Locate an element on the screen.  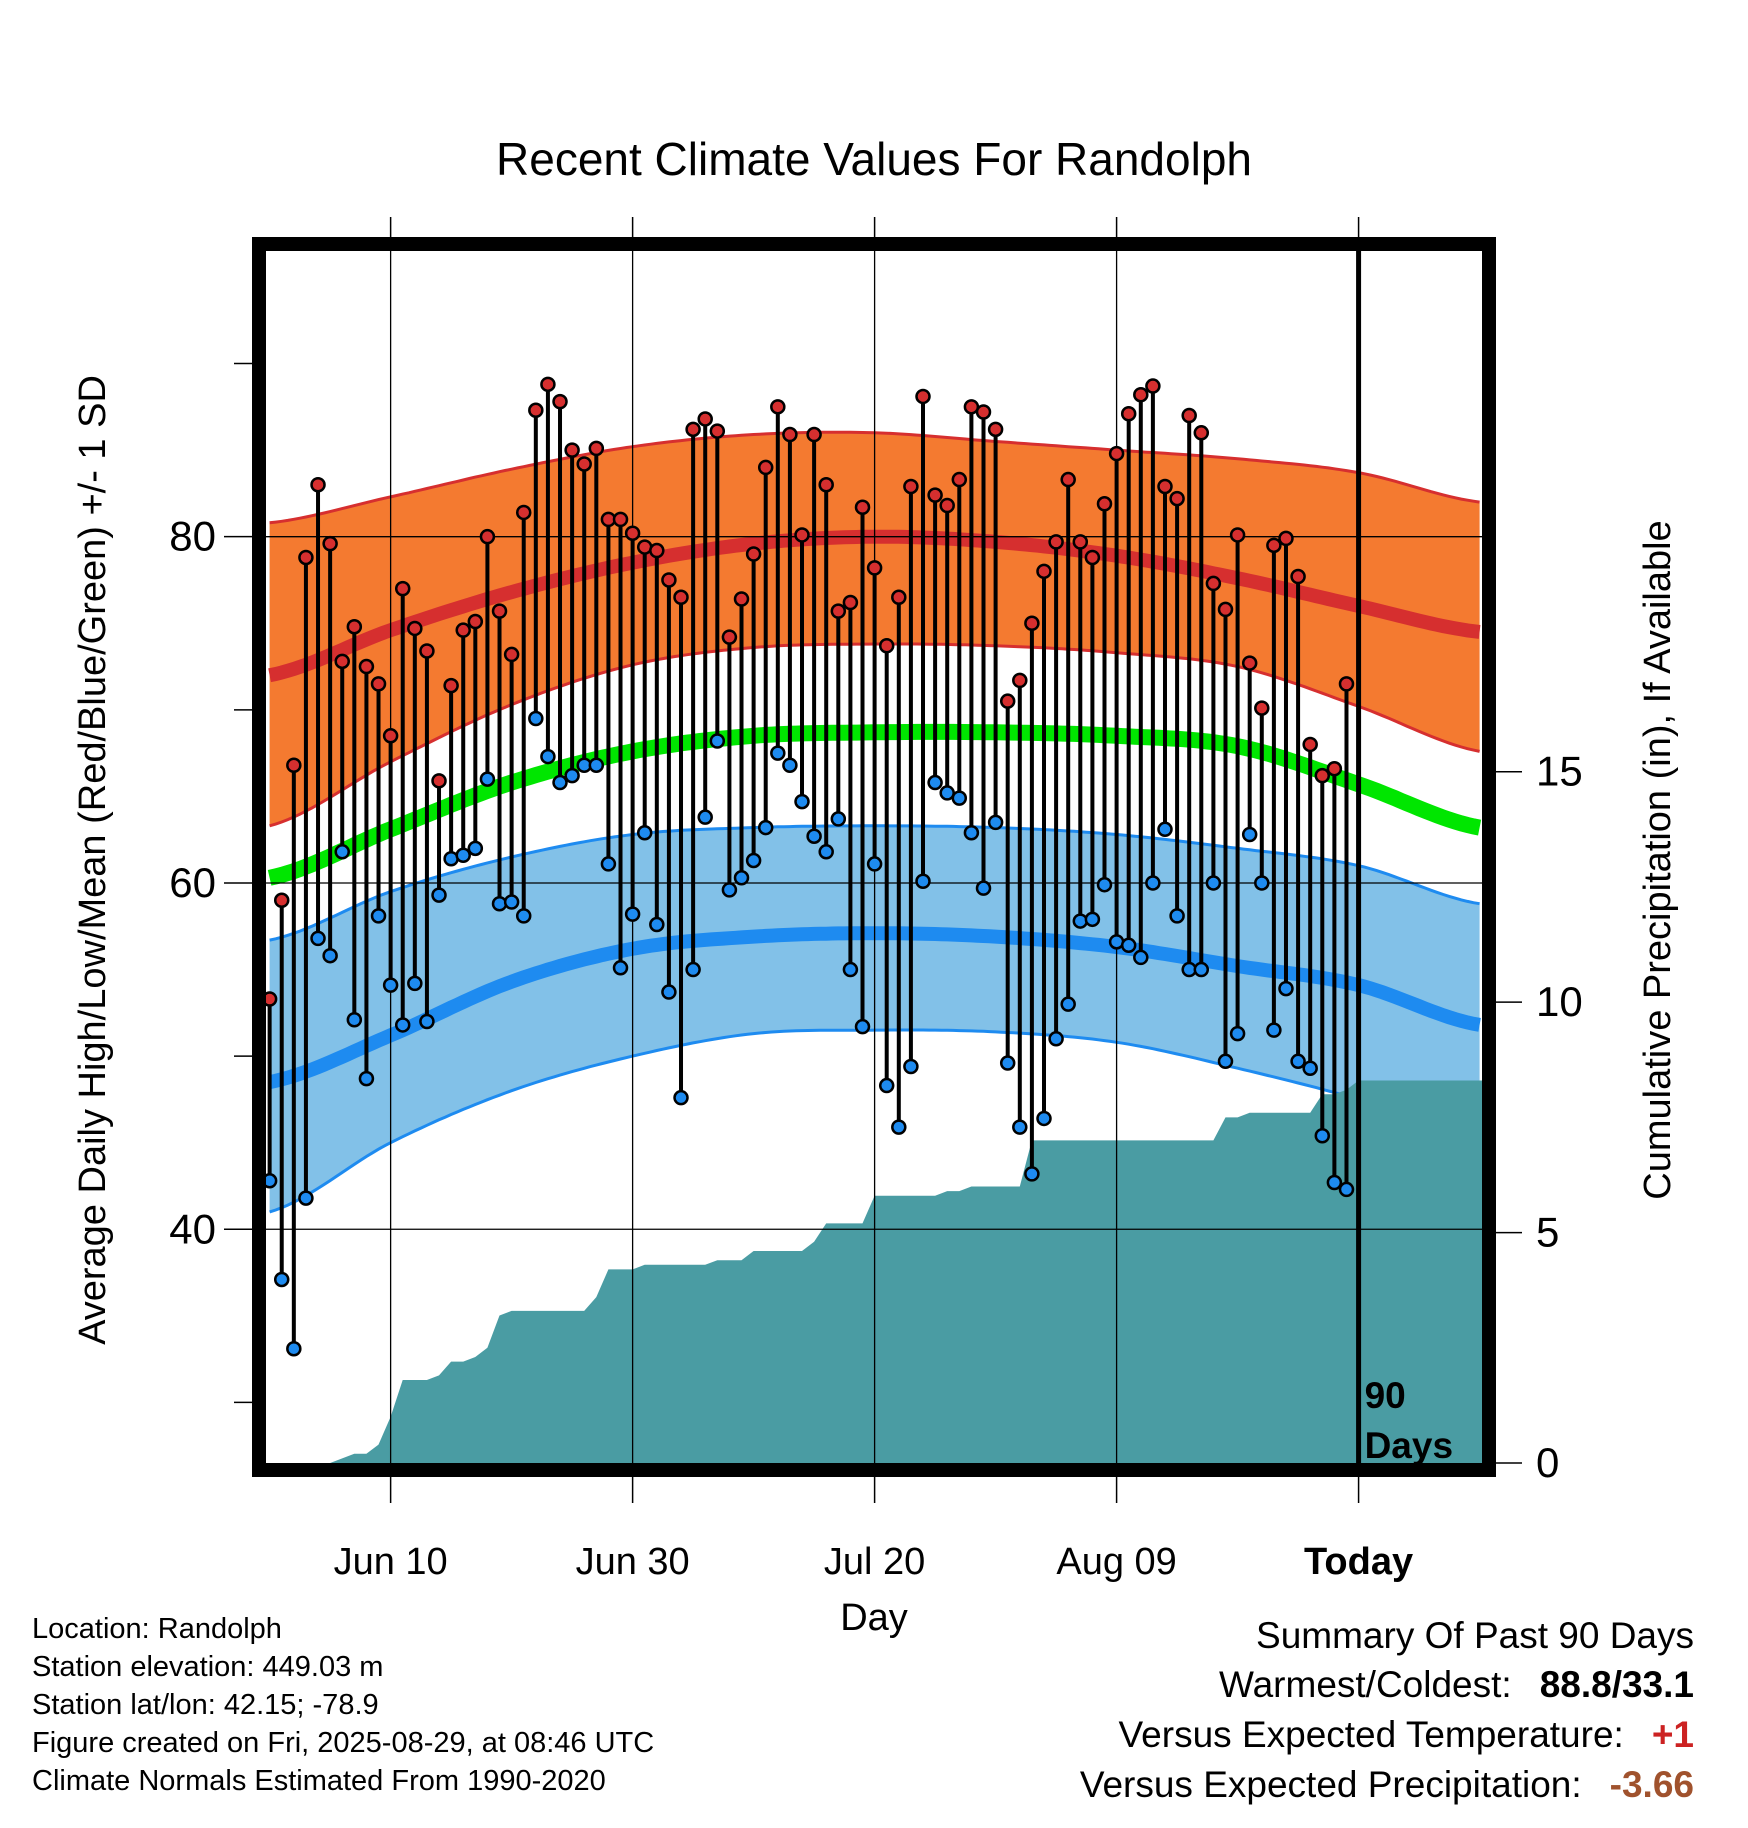
chart-title: Recent Climate Values For Randolph is located at coordinates (874, 159).